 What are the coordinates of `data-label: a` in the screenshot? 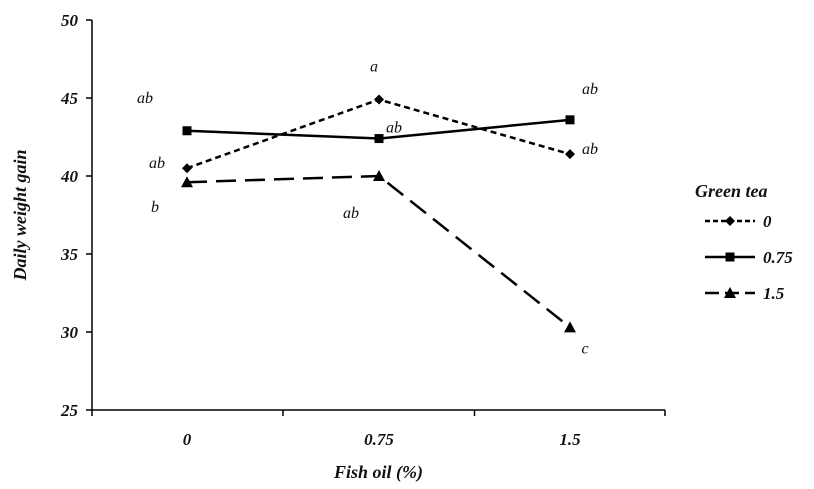 It's located at (374, 67).